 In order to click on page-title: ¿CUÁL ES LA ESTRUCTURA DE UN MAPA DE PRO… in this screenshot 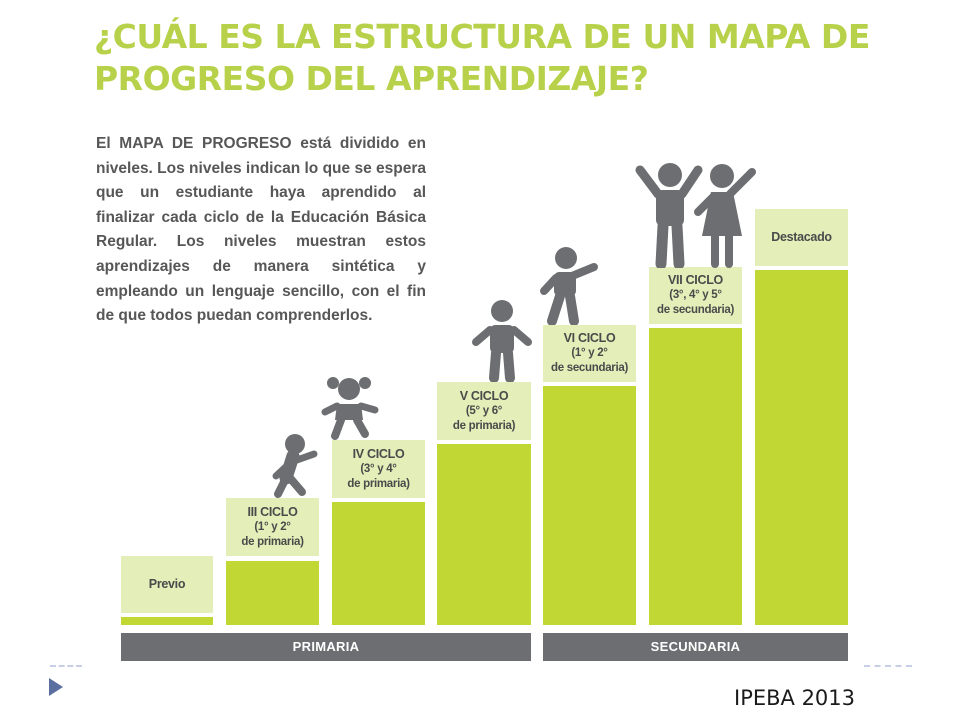, I will do `click(482, 57)`.